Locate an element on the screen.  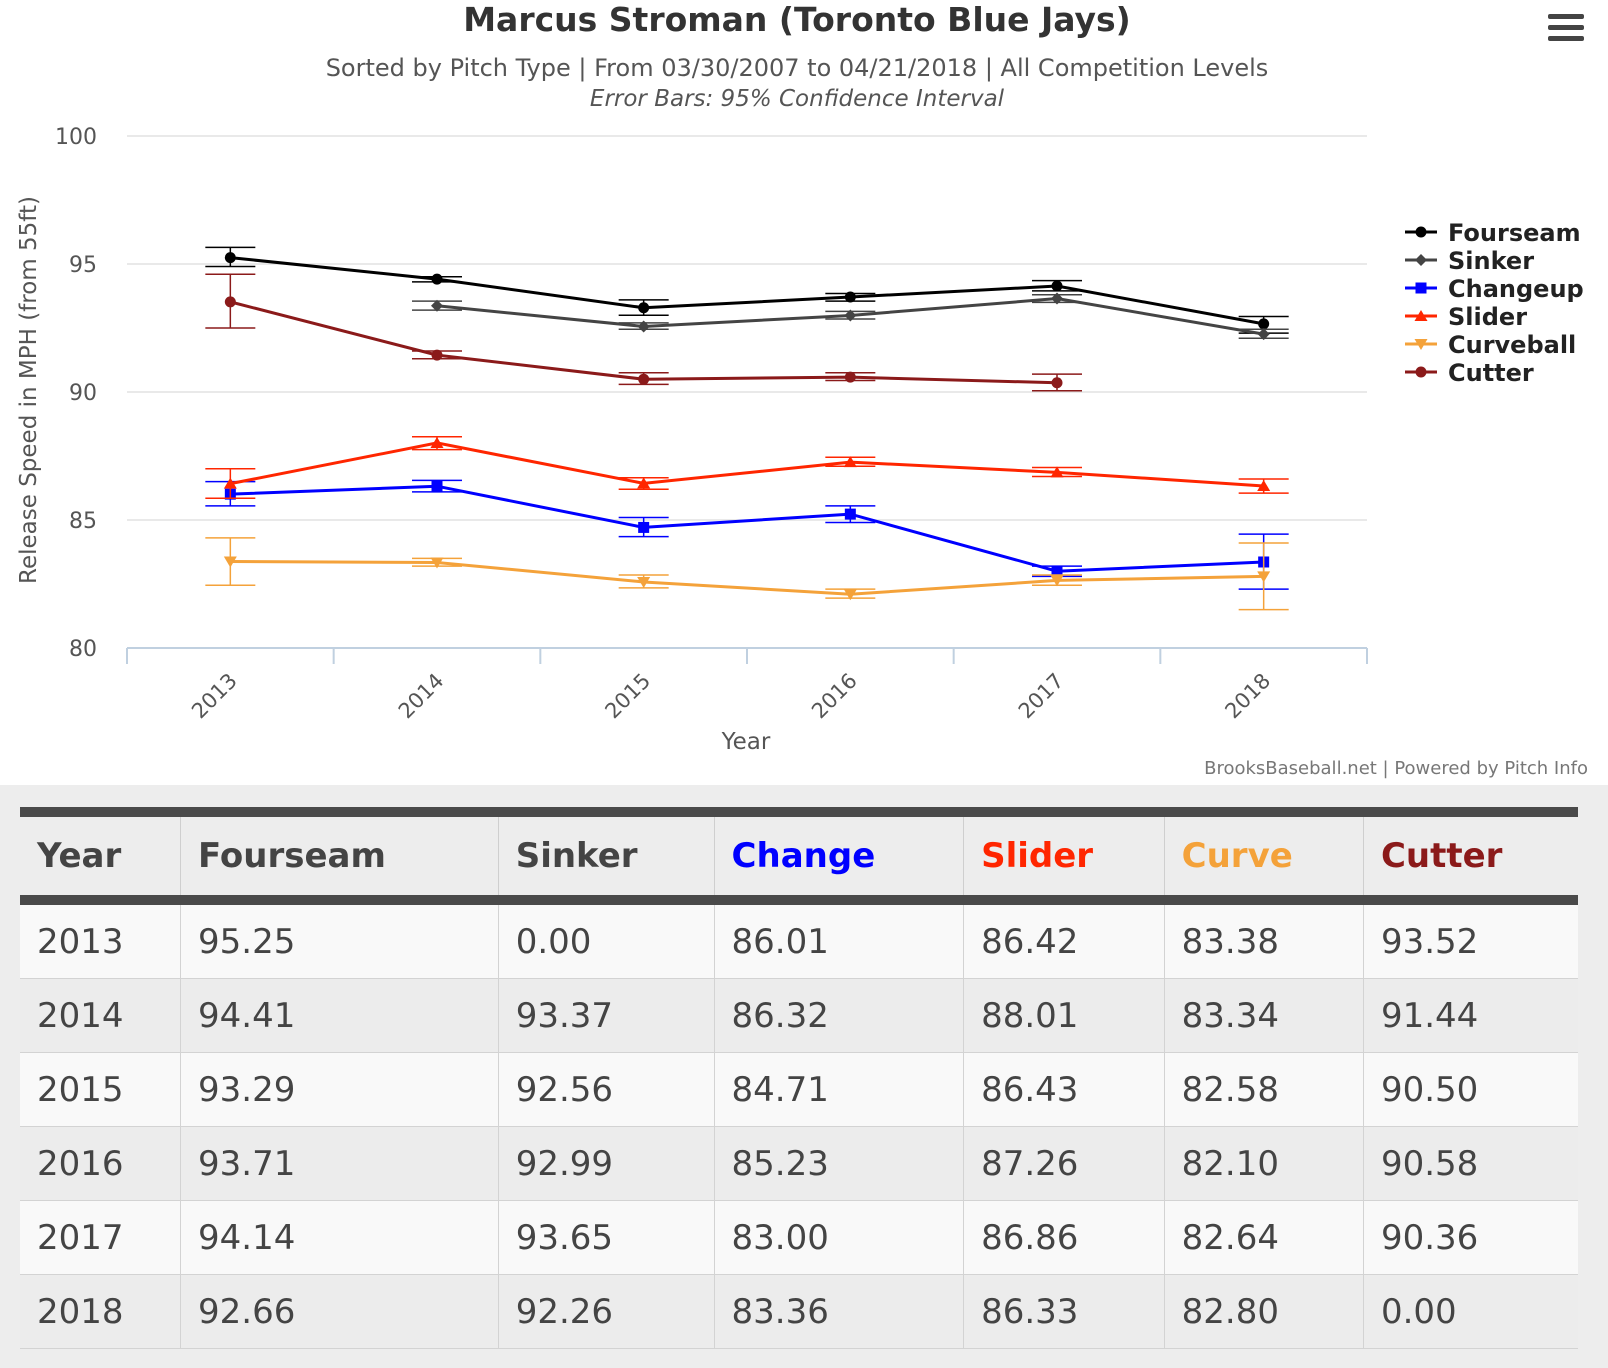
table-cell: 83.36 is located at coordinates (838, 1311).